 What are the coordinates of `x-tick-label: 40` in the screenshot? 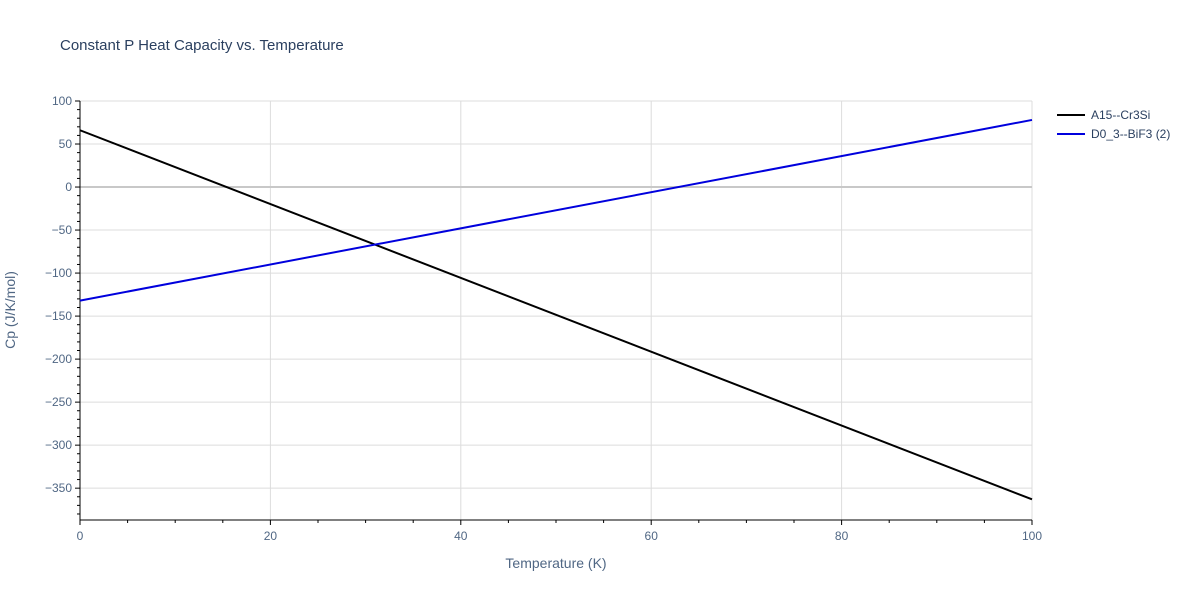 It's located at (461, 536).